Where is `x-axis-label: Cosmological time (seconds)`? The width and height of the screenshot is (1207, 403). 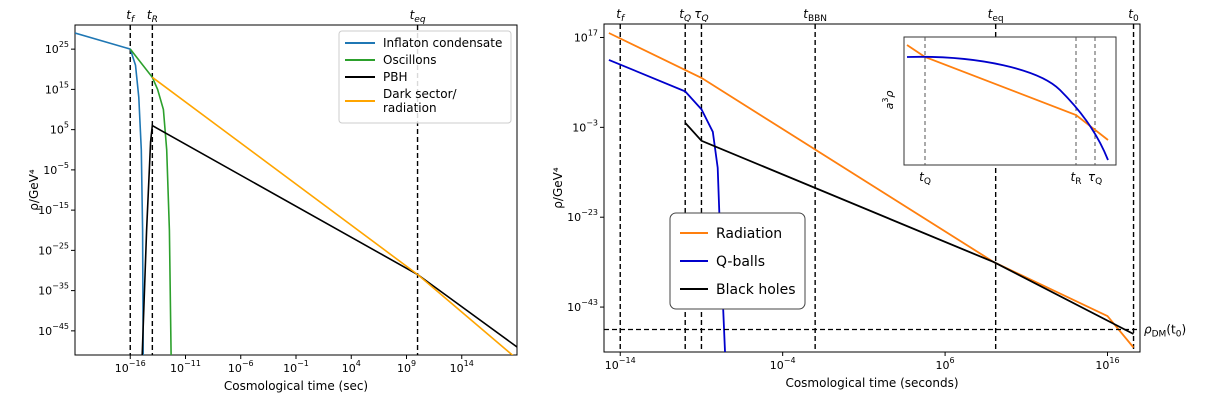 x-axis-label: Cosmological time (seconds) is located at coordinates (871, 383).